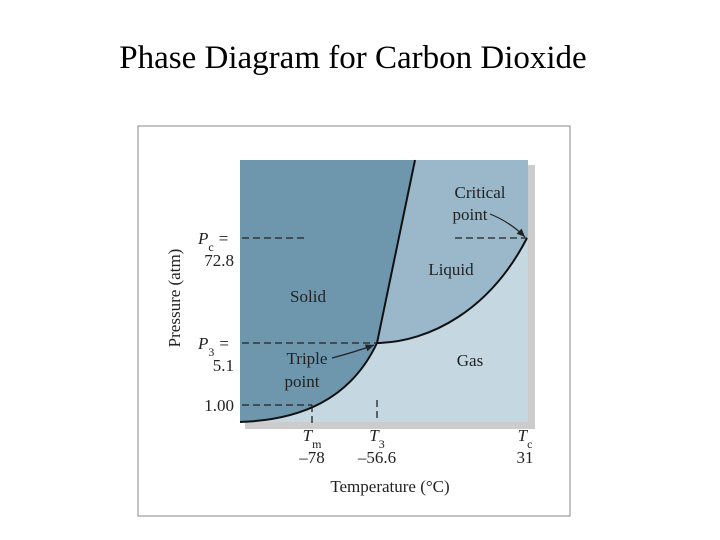 This screenshot has height=540, width=720. I want to click on x-axis-title: Temperature (°C), so click(389, 486).